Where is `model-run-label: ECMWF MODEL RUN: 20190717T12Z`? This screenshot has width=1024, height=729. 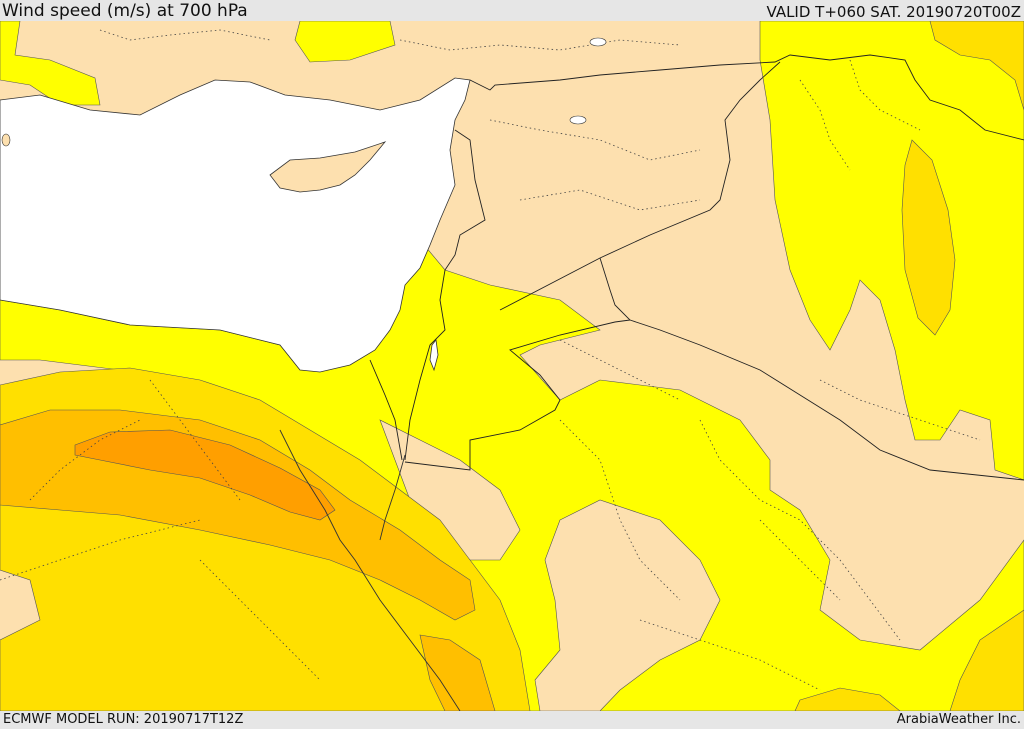 model-run-label: ECMWF MODEL RUN: 20190717T12Z is located at coordinates (123, 719).